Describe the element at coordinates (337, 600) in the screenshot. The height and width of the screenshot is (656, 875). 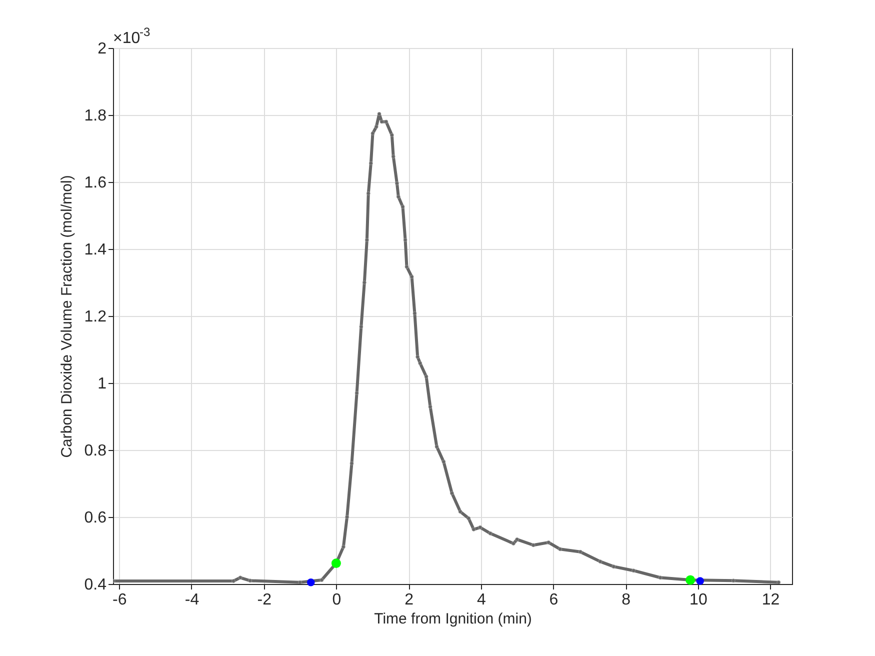
I see `x-tick-label: 0` at that location.